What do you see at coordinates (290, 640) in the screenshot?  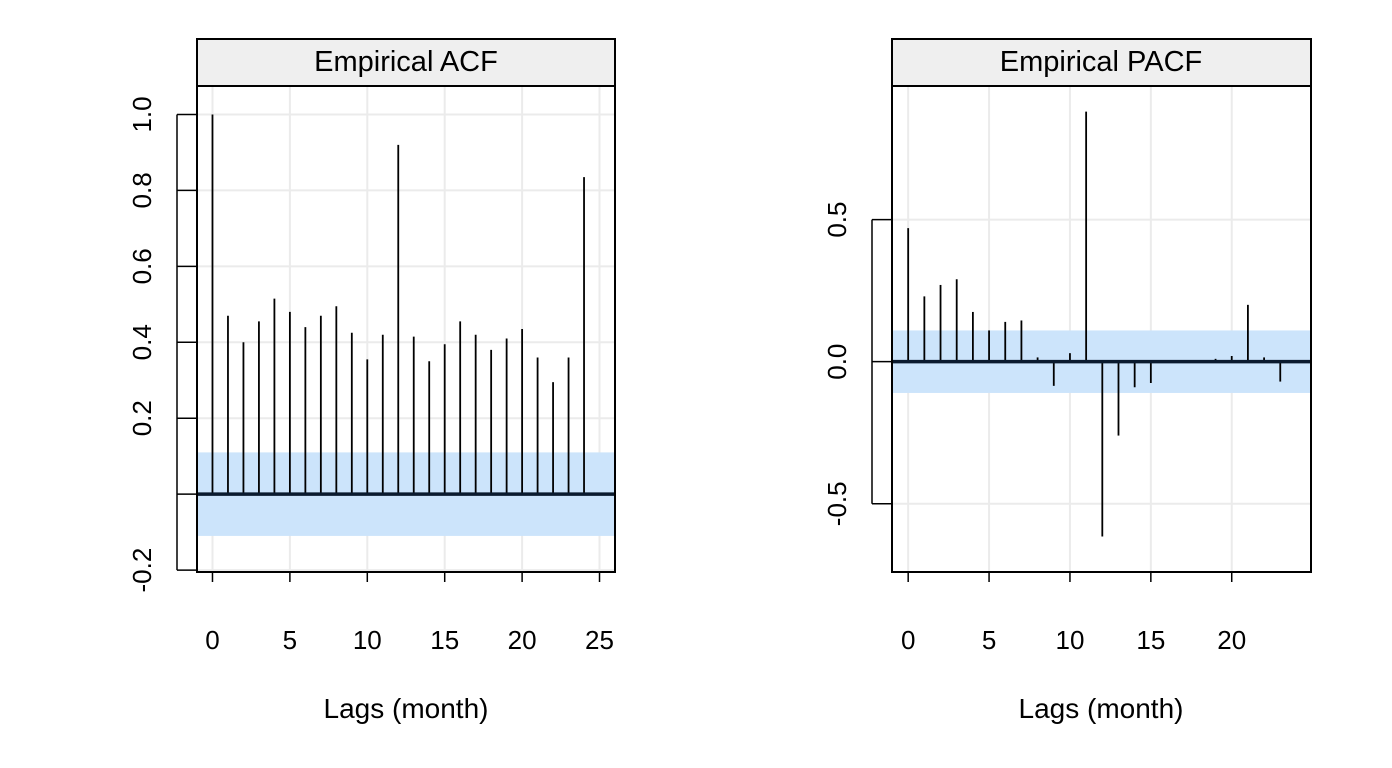 I see `acf-x-tick-label: 5` at bounding box center [290, 640].